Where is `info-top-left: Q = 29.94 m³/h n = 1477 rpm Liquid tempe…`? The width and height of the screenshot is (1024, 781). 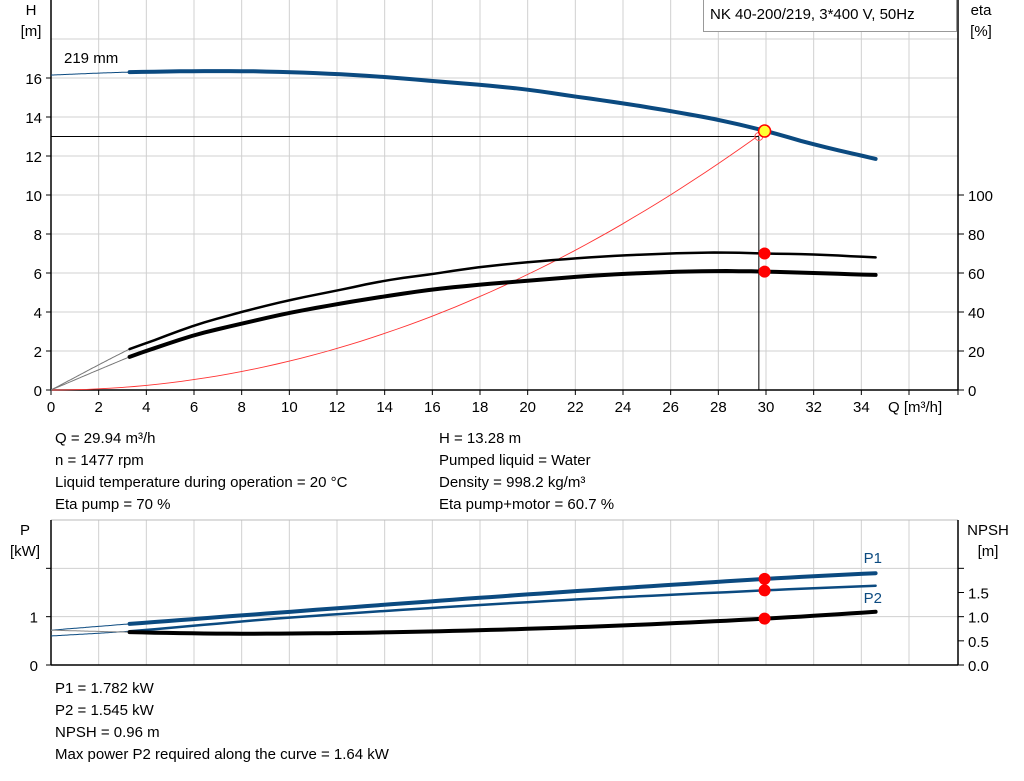 info-top-left: Q = 29.94 m³/h n = 1477 rpm Liquid tempe… is located at coordinates (201, 472).